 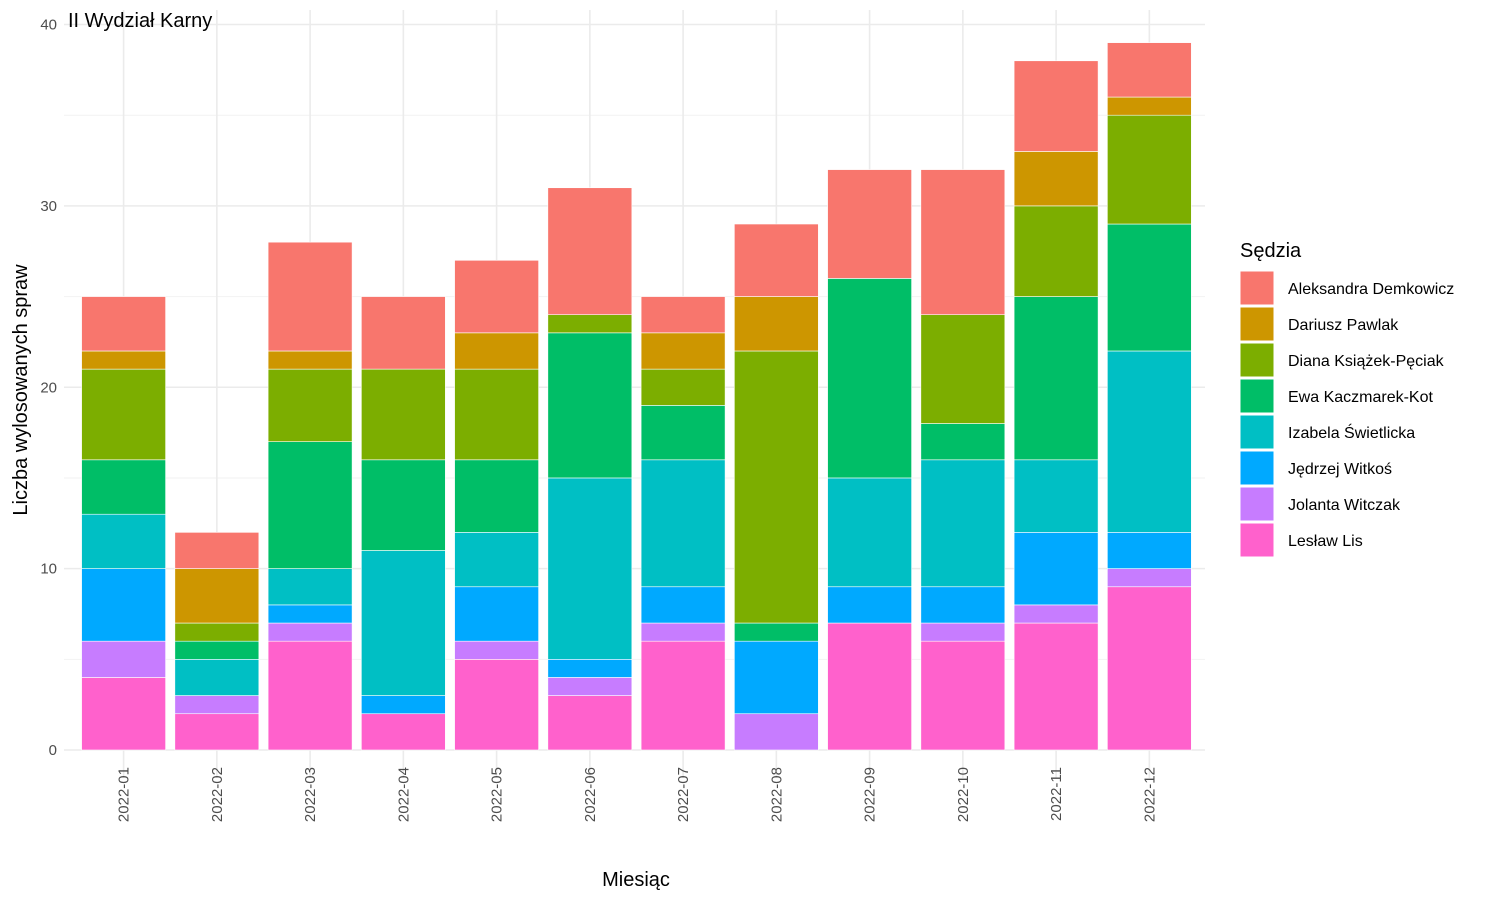 What do you see at coordinates (1325, 541) in the screenshot?
I see `legend-label: Lesław Lis` at bounding box center [1325, 541].